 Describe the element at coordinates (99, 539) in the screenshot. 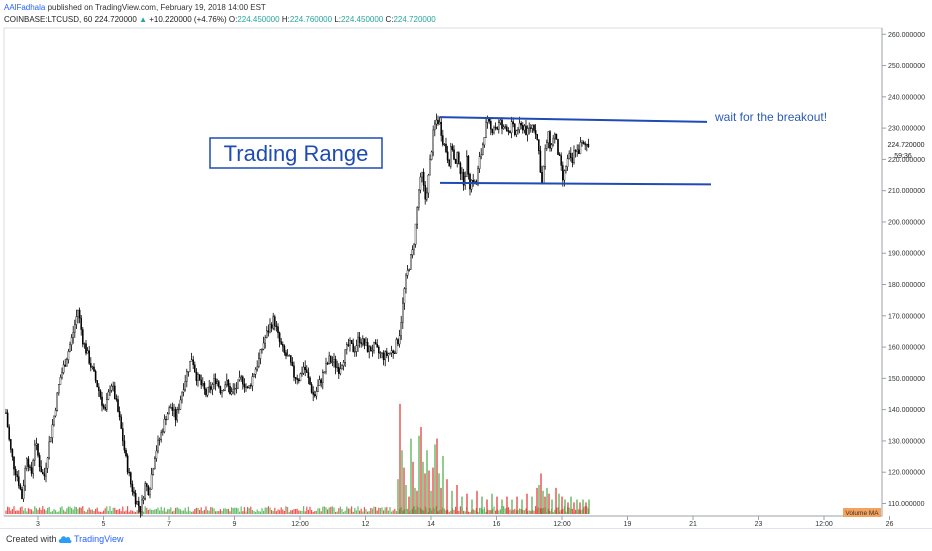

I see `tradingview-brand-link: TradingView` at that location.